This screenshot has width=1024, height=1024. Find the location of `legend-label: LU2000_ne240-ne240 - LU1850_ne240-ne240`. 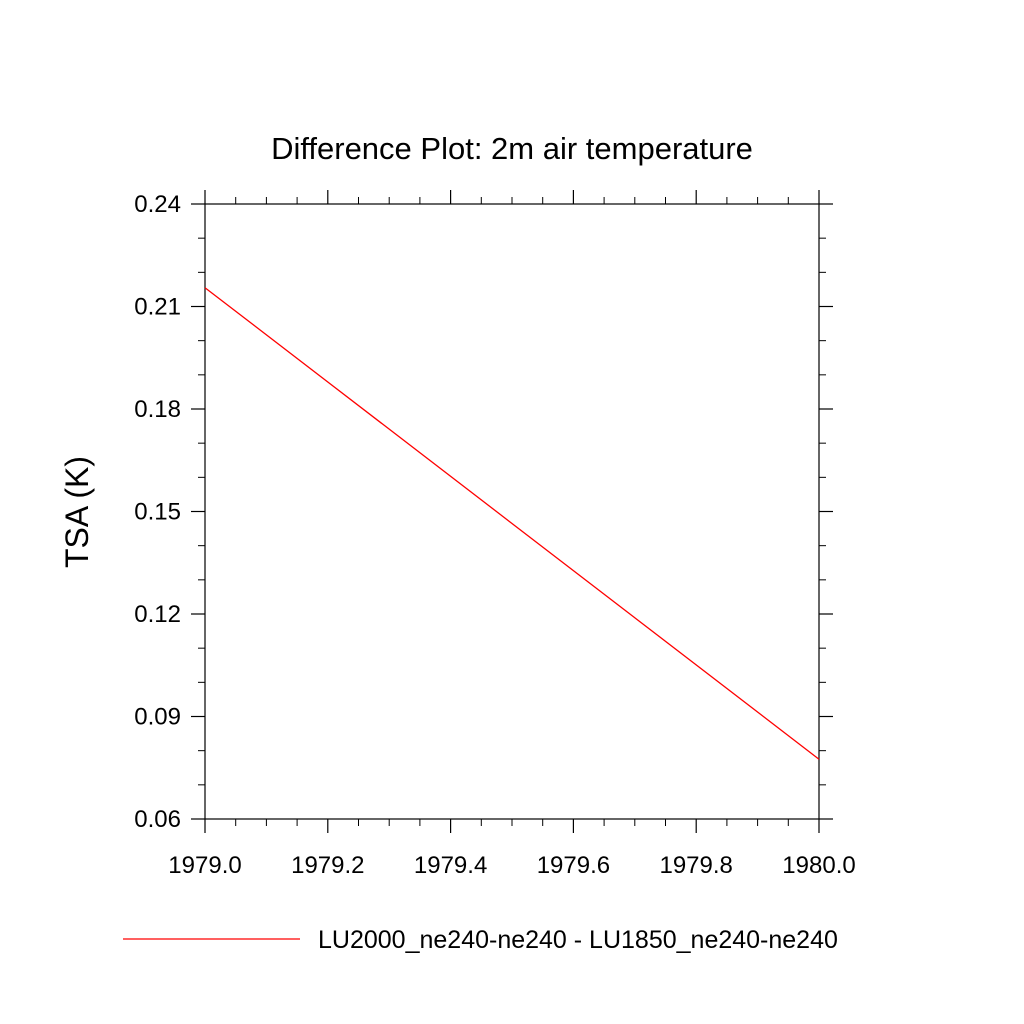

legend-label: LU2000_ne240-ne240 - LU1850_ne240-ne240 is located at coordinates (578, 940).